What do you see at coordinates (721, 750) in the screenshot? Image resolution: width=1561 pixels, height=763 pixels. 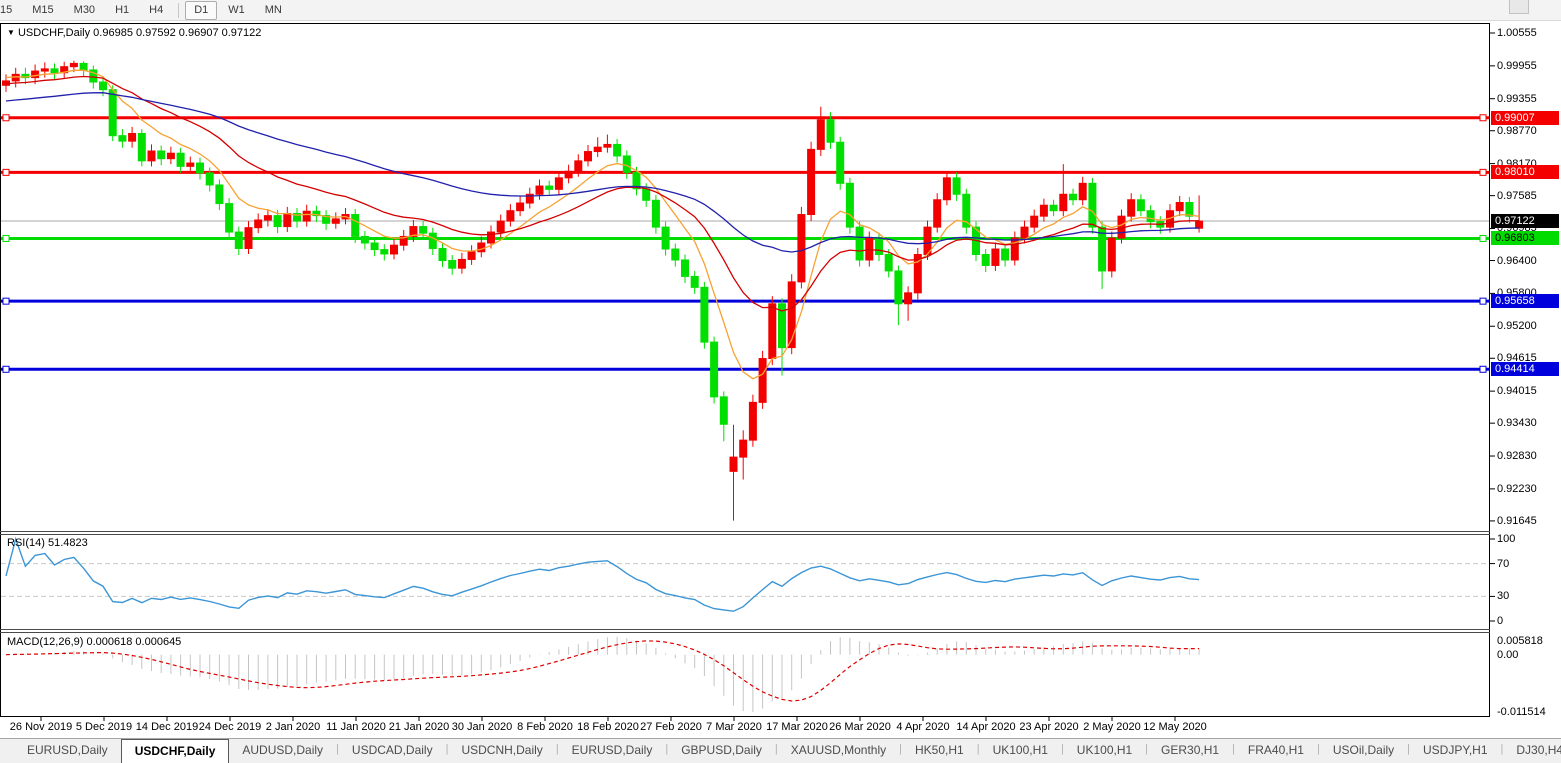 I see `tab-gbpusd-daily: GBPUSD,Daily` at bounding box center [721, 750].